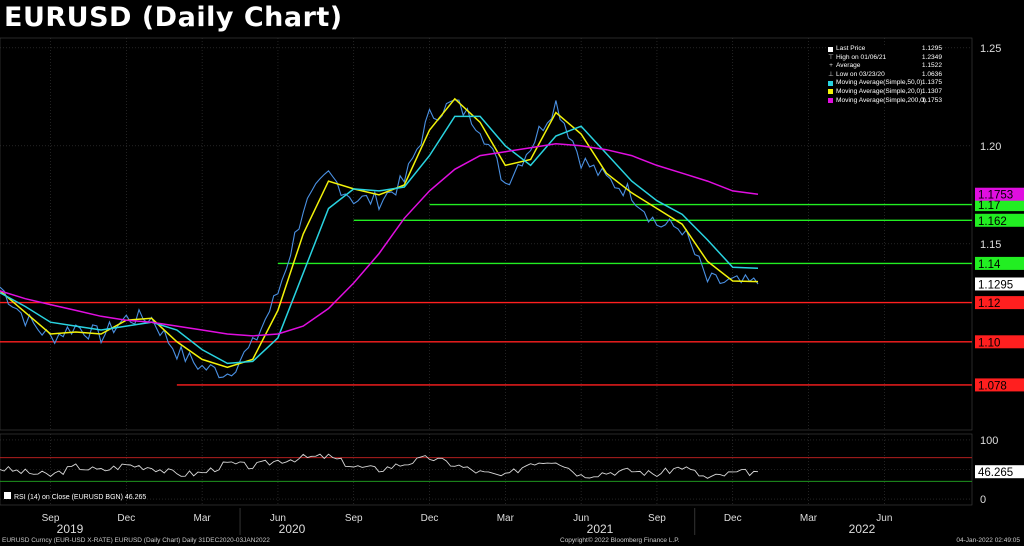 Image resolution: width=1024 pixels, height=546 pixels. What do you see at coordinates (995, 473) in the screenshot?
I see `rsi-value-label: 46.265` at bounding box center [995, 473].